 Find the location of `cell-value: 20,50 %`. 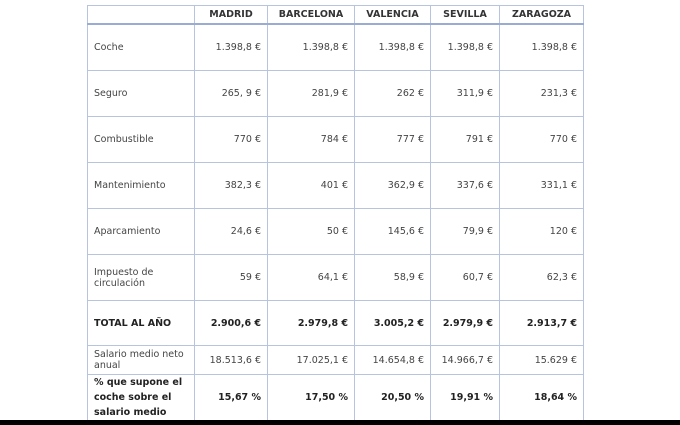

cell-value: 20,50 % is located at coordinates (392, 397).